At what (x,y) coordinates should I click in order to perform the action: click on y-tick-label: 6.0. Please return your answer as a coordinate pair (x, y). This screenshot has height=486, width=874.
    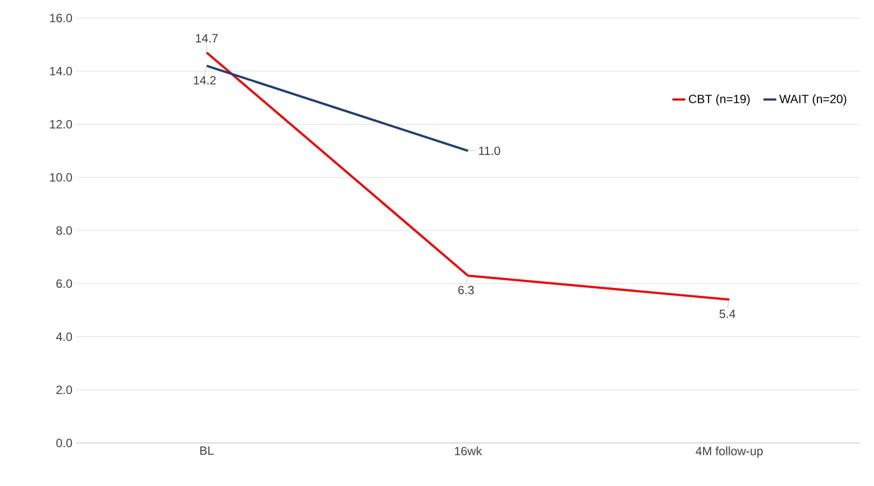
    Looking at the image, I should click on (64, 283).